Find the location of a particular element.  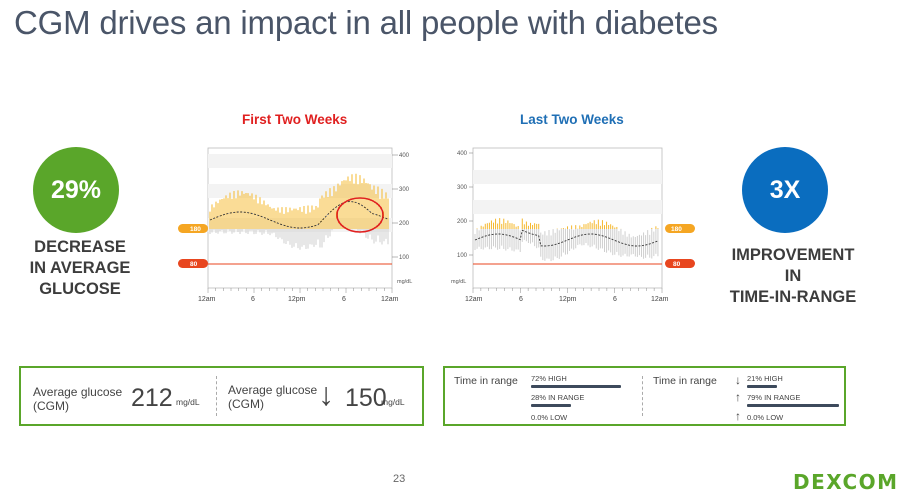

decrease-percent-badge: 29% is located at coordinates (76, 190).